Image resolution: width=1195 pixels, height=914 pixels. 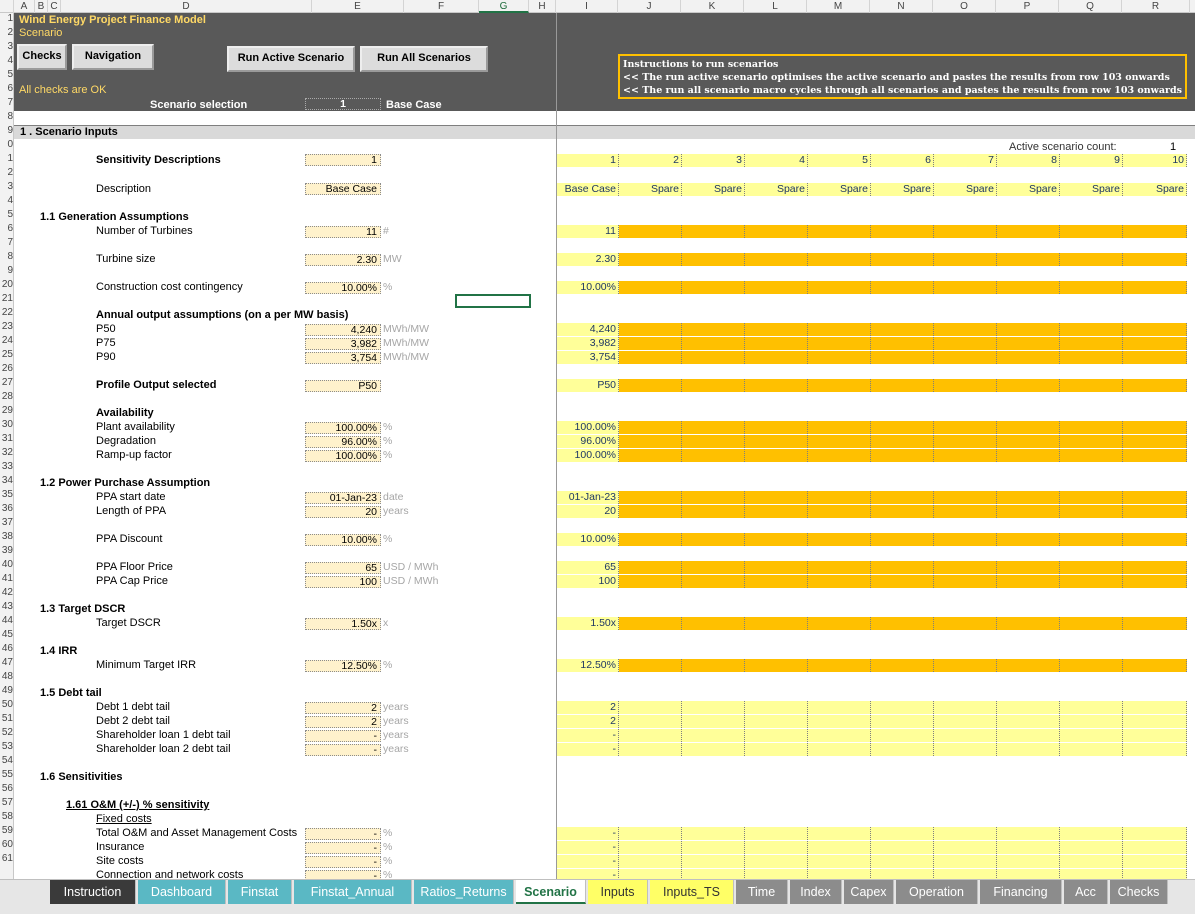 What do you see at coordinates (343, 330) in the screenshot?
I see `p50-input: 4,240` at bounding box center [343, 330].